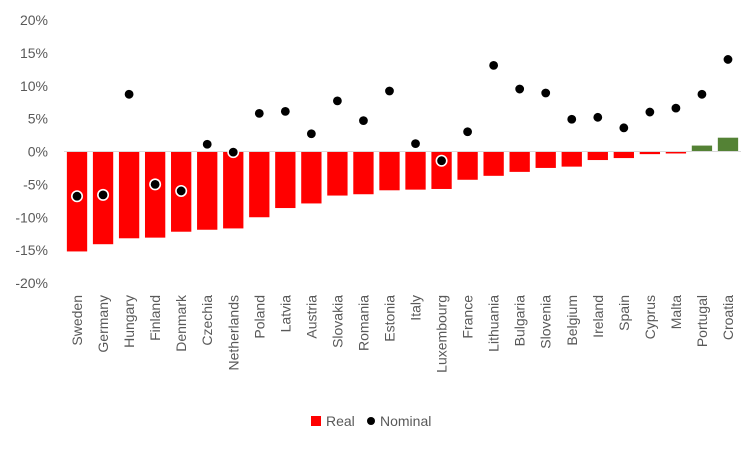 The height and width of the screenshot is (452, 752). What do you see at coordinates (676, 152) in the screenshot?
I see `real-bar-malta` at bounding box center [676, 152].